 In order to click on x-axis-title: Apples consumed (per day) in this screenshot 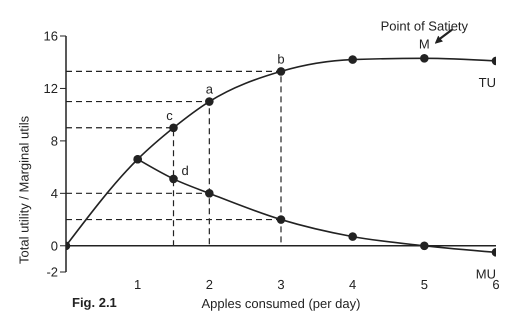, I will do `click(281, 303)`.